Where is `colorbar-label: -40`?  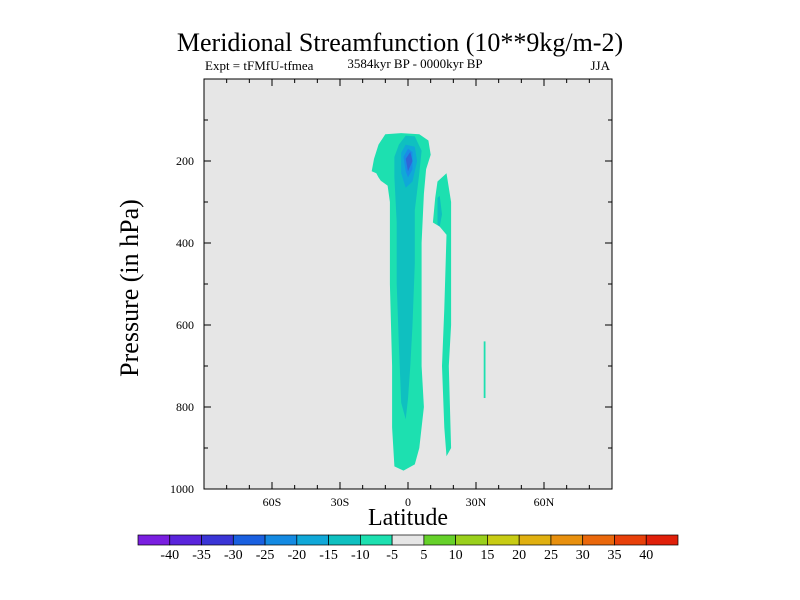 colorbar-label: -40 is located at coordinates (169, 555).